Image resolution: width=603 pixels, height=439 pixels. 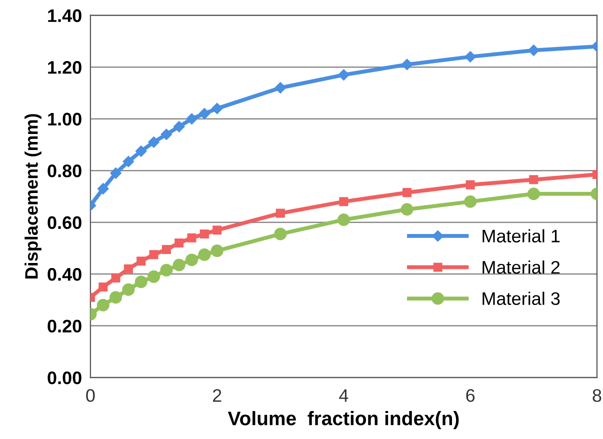 I want to click on y-tick-label: 0.00, so click(x=65, y=377).